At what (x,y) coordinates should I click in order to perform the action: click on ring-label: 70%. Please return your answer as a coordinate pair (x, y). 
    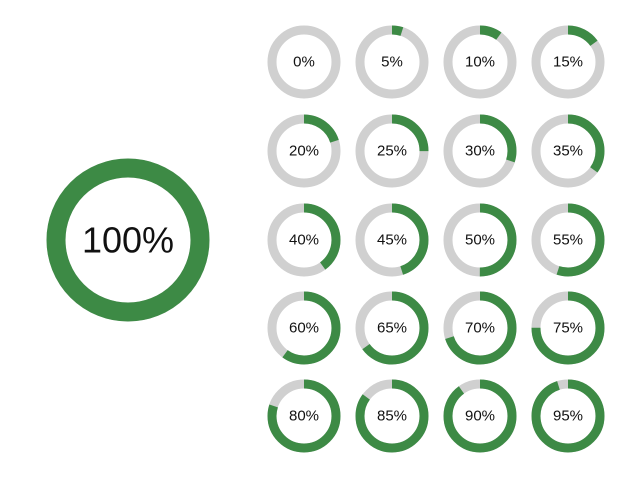
    Looking at the image, I should click on (480, 328).